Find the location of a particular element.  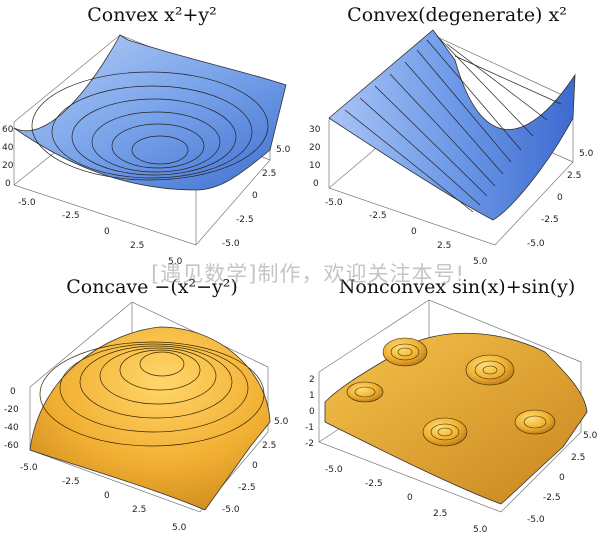

panel-title: Convex x²+y² is located at coordinates (152, 15).